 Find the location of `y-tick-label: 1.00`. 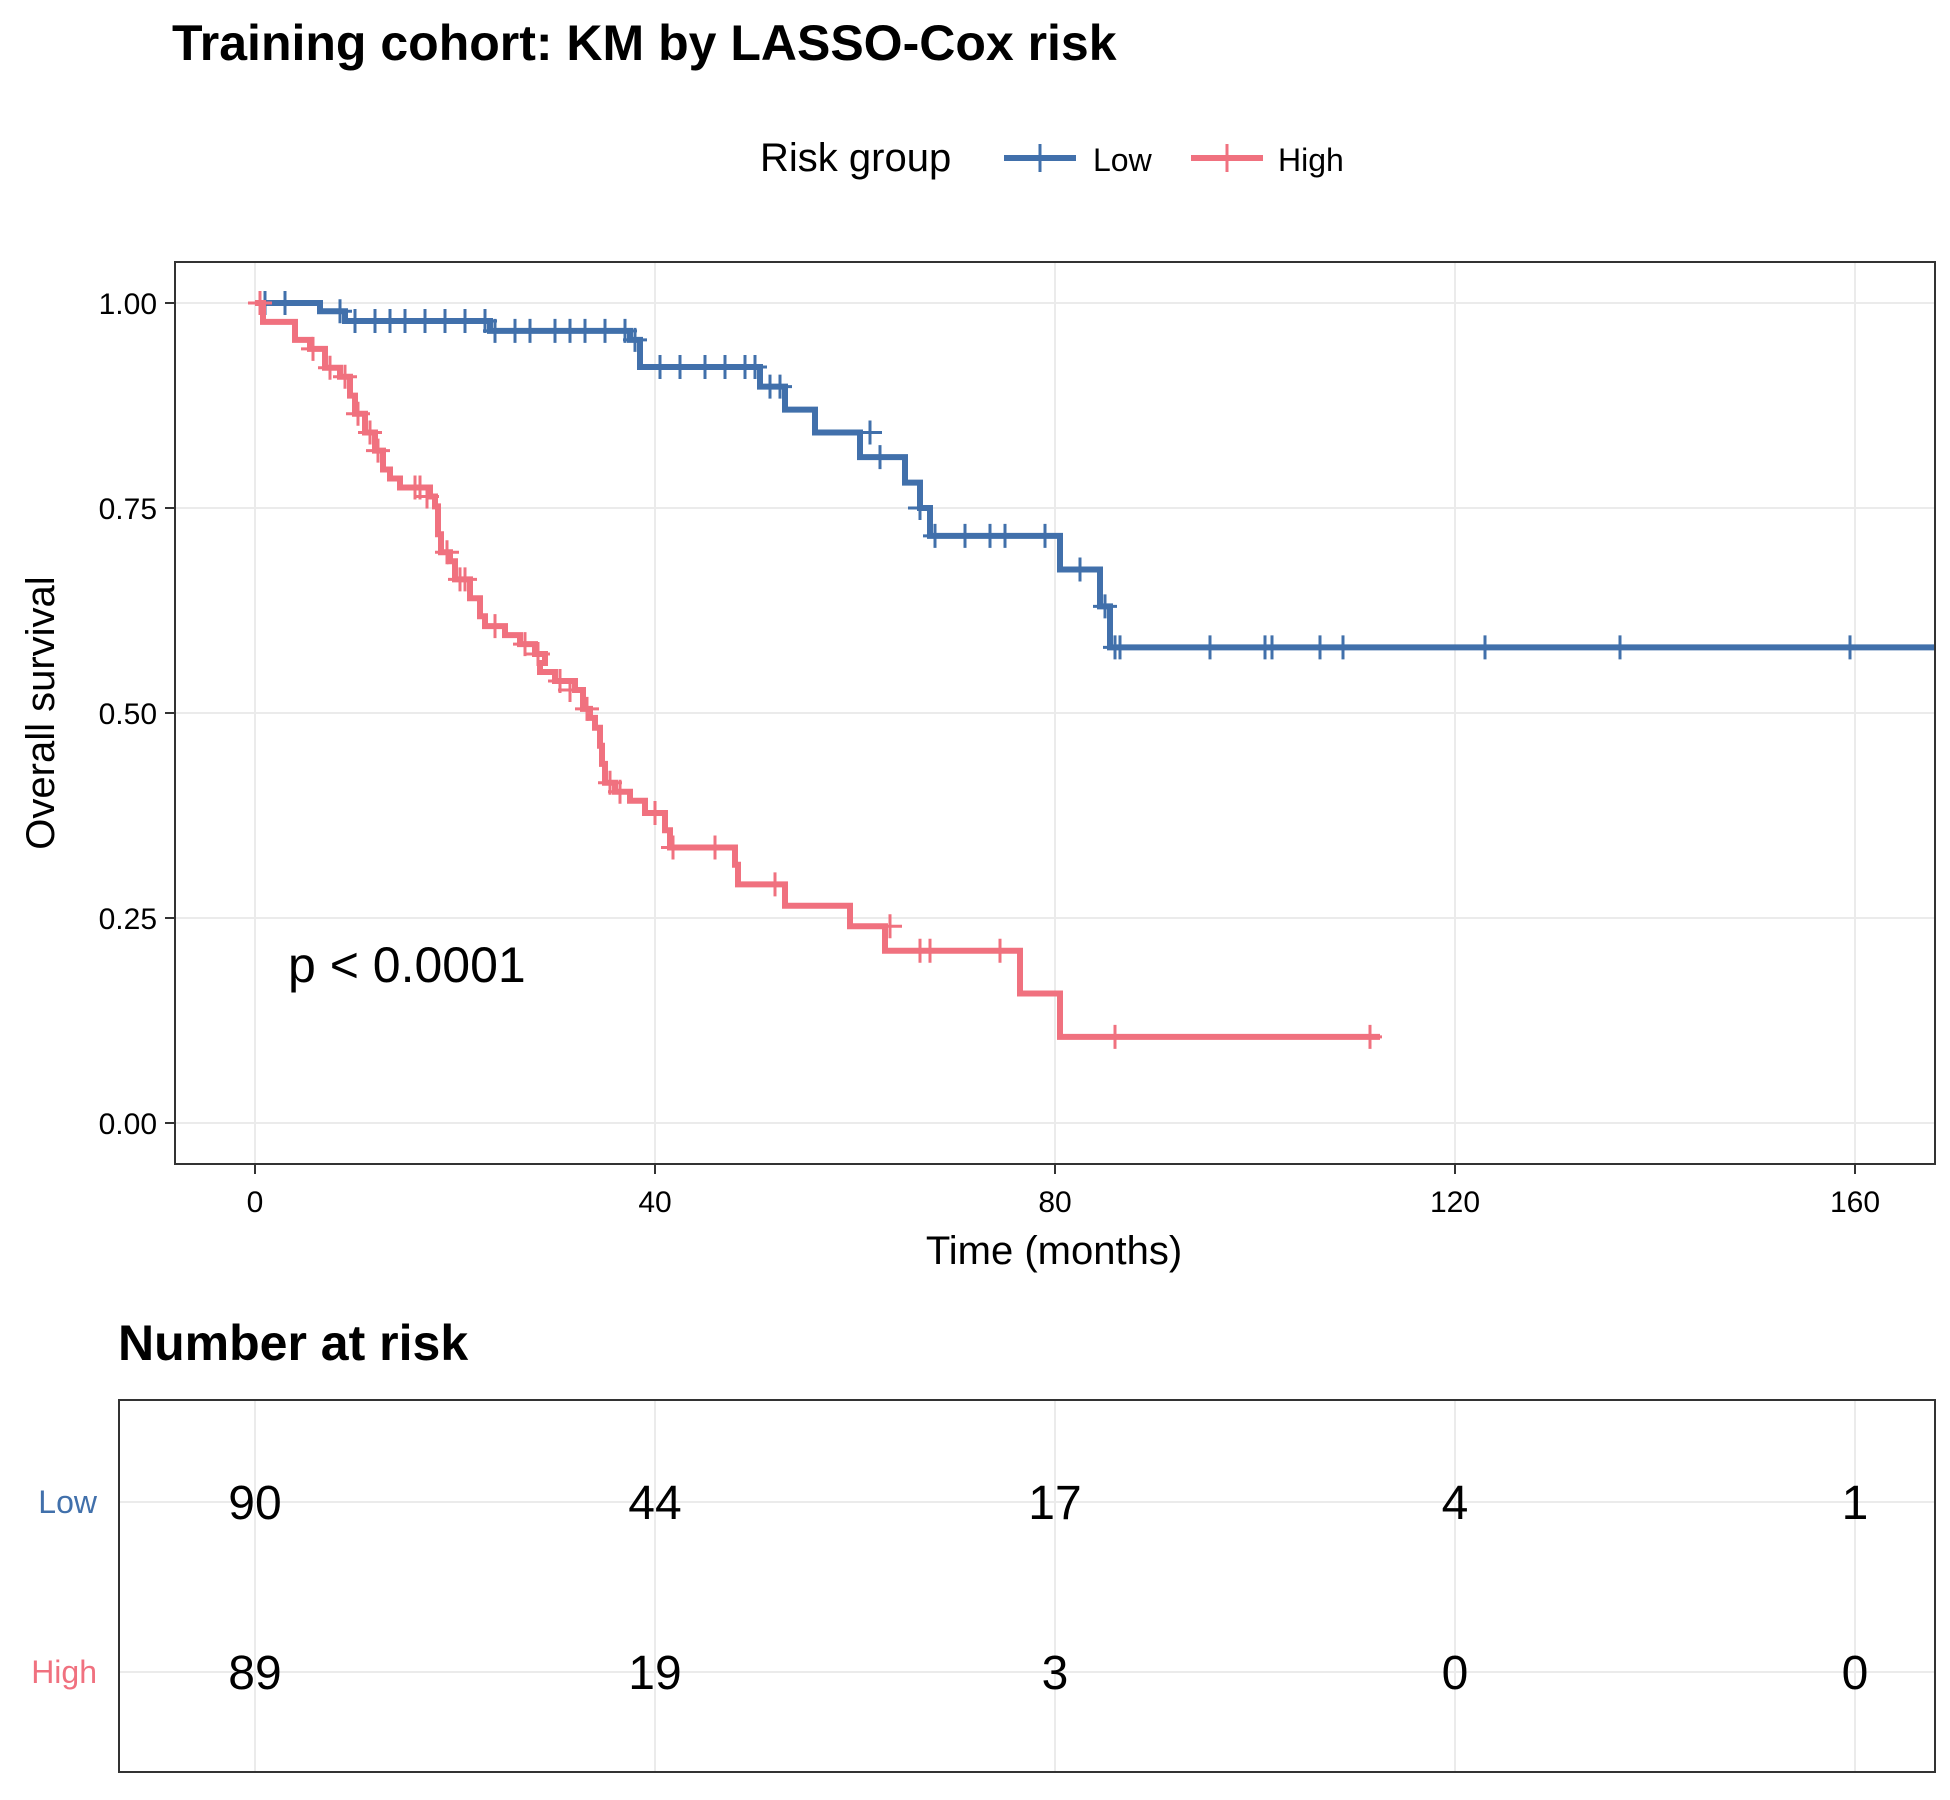

y-tick-label: 1.00 is located at coordinates (128, 304).